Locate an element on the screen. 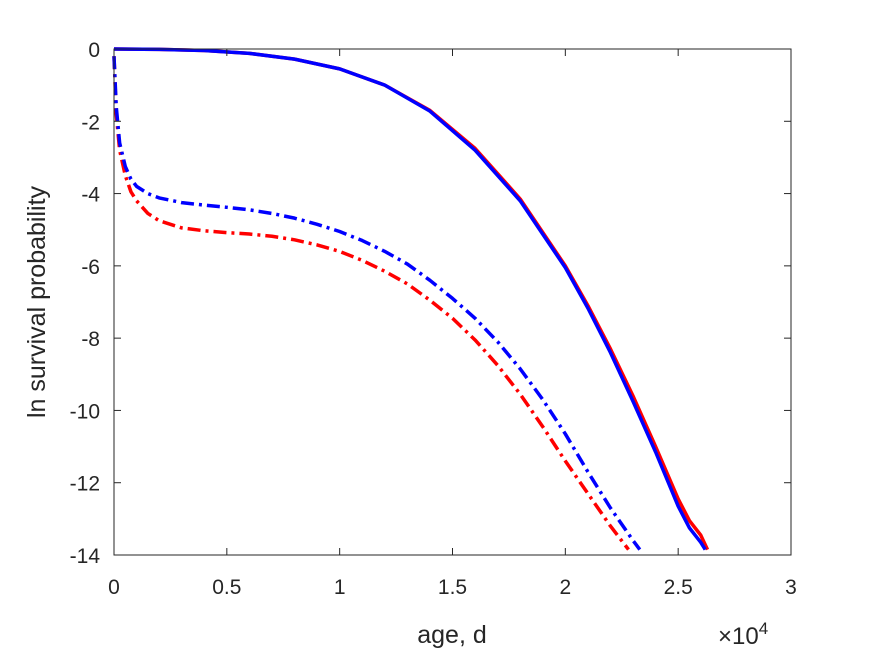 This screenshot has width=875, height=656. x-tick-label: 1.5 is located at coordinates (452, 587).